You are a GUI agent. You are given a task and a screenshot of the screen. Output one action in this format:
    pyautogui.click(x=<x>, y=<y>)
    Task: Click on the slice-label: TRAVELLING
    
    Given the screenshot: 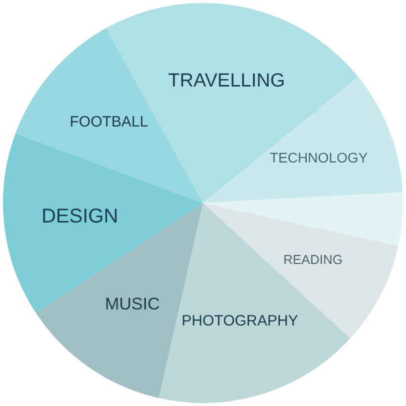 What is the action you would take?
    pyautogui.click(x=227, y=81)
    